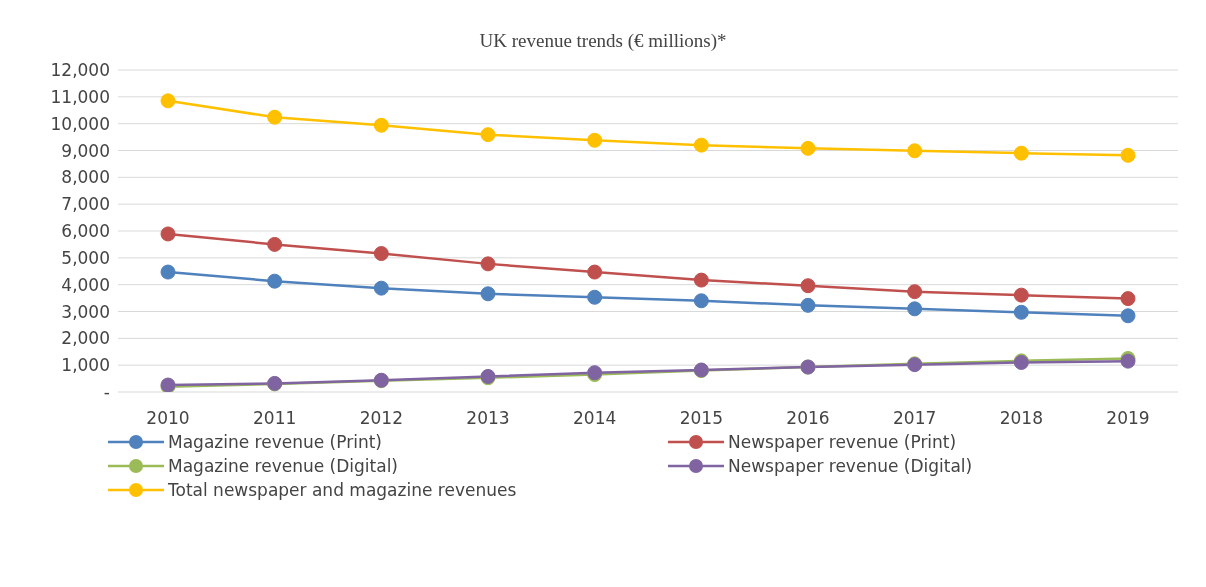  Describe the element at coordinates (80, 123) in the screenshot. I see `y-tick-label: 10,000` at that location.